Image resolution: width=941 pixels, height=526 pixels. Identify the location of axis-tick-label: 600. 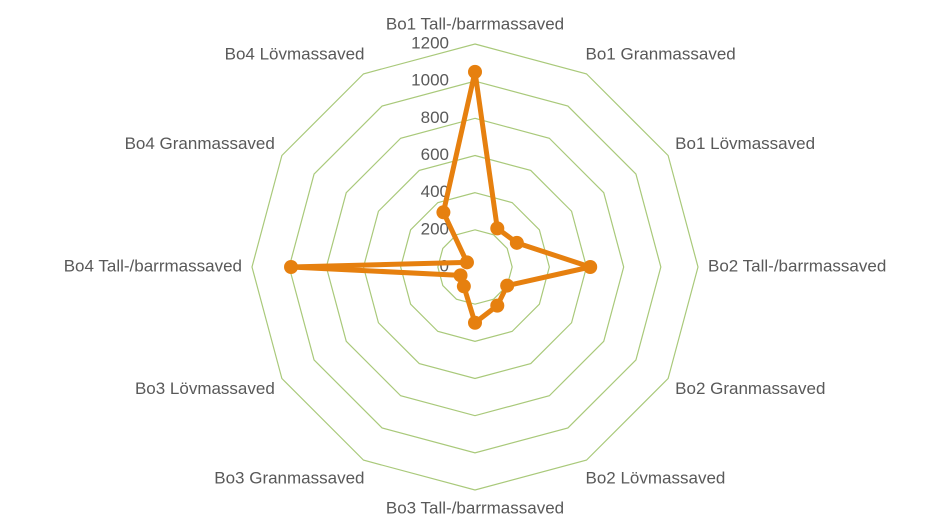
(435, 154).